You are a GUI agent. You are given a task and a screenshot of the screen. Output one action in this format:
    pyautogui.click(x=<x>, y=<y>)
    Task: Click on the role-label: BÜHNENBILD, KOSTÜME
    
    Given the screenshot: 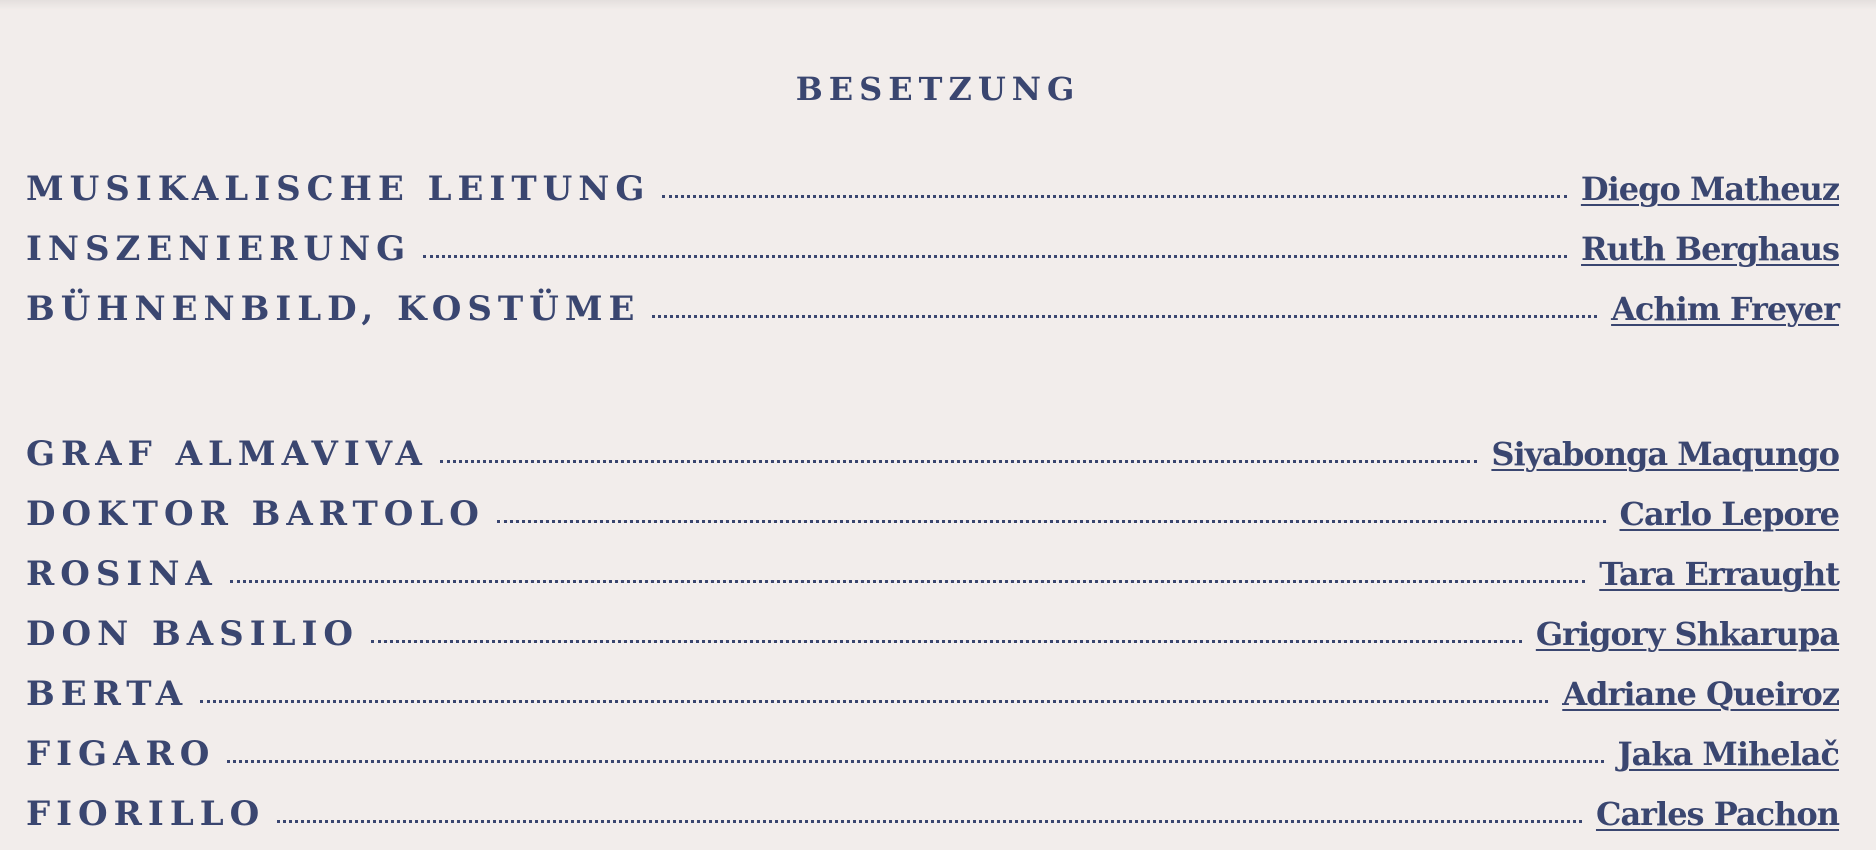 What is the action you would take?
    pyautogui.click(x=333, y=309)
    